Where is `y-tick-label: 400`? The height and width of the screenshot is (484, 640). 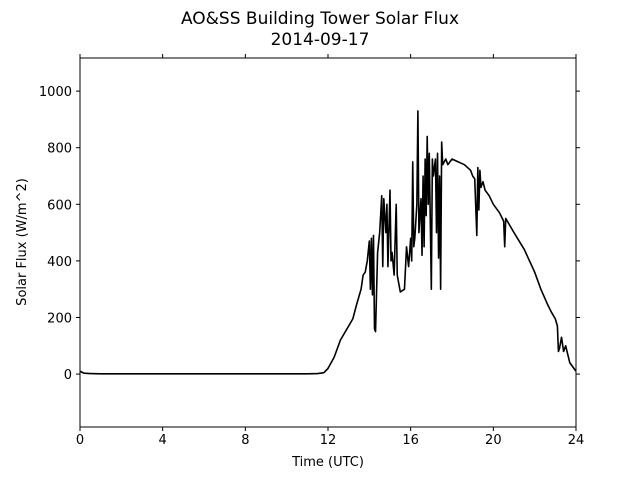
y-tick-label: 400 is located at coordinates (59, 262).